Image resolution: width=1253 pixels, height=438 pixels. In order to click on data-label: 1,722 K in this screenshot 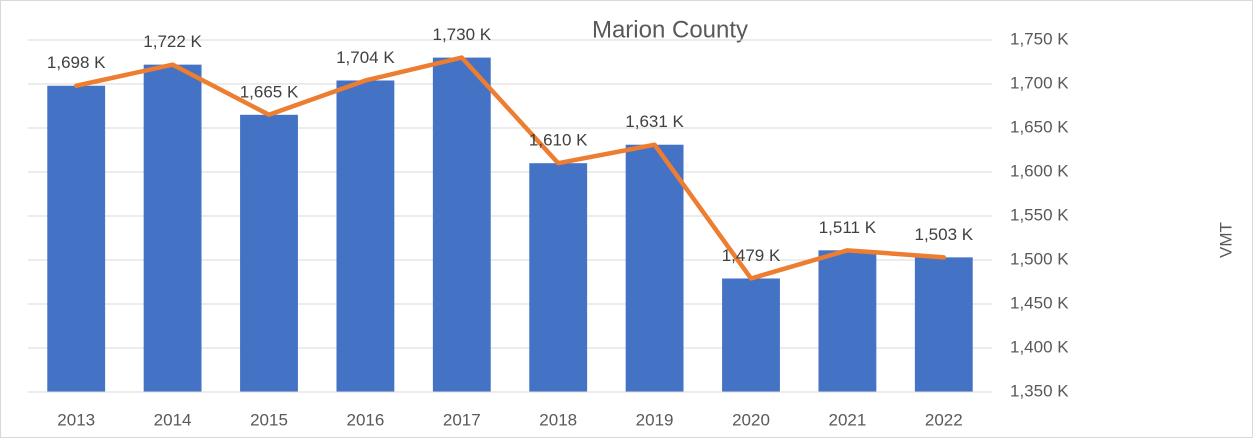, I will do `click(172, 41)`.